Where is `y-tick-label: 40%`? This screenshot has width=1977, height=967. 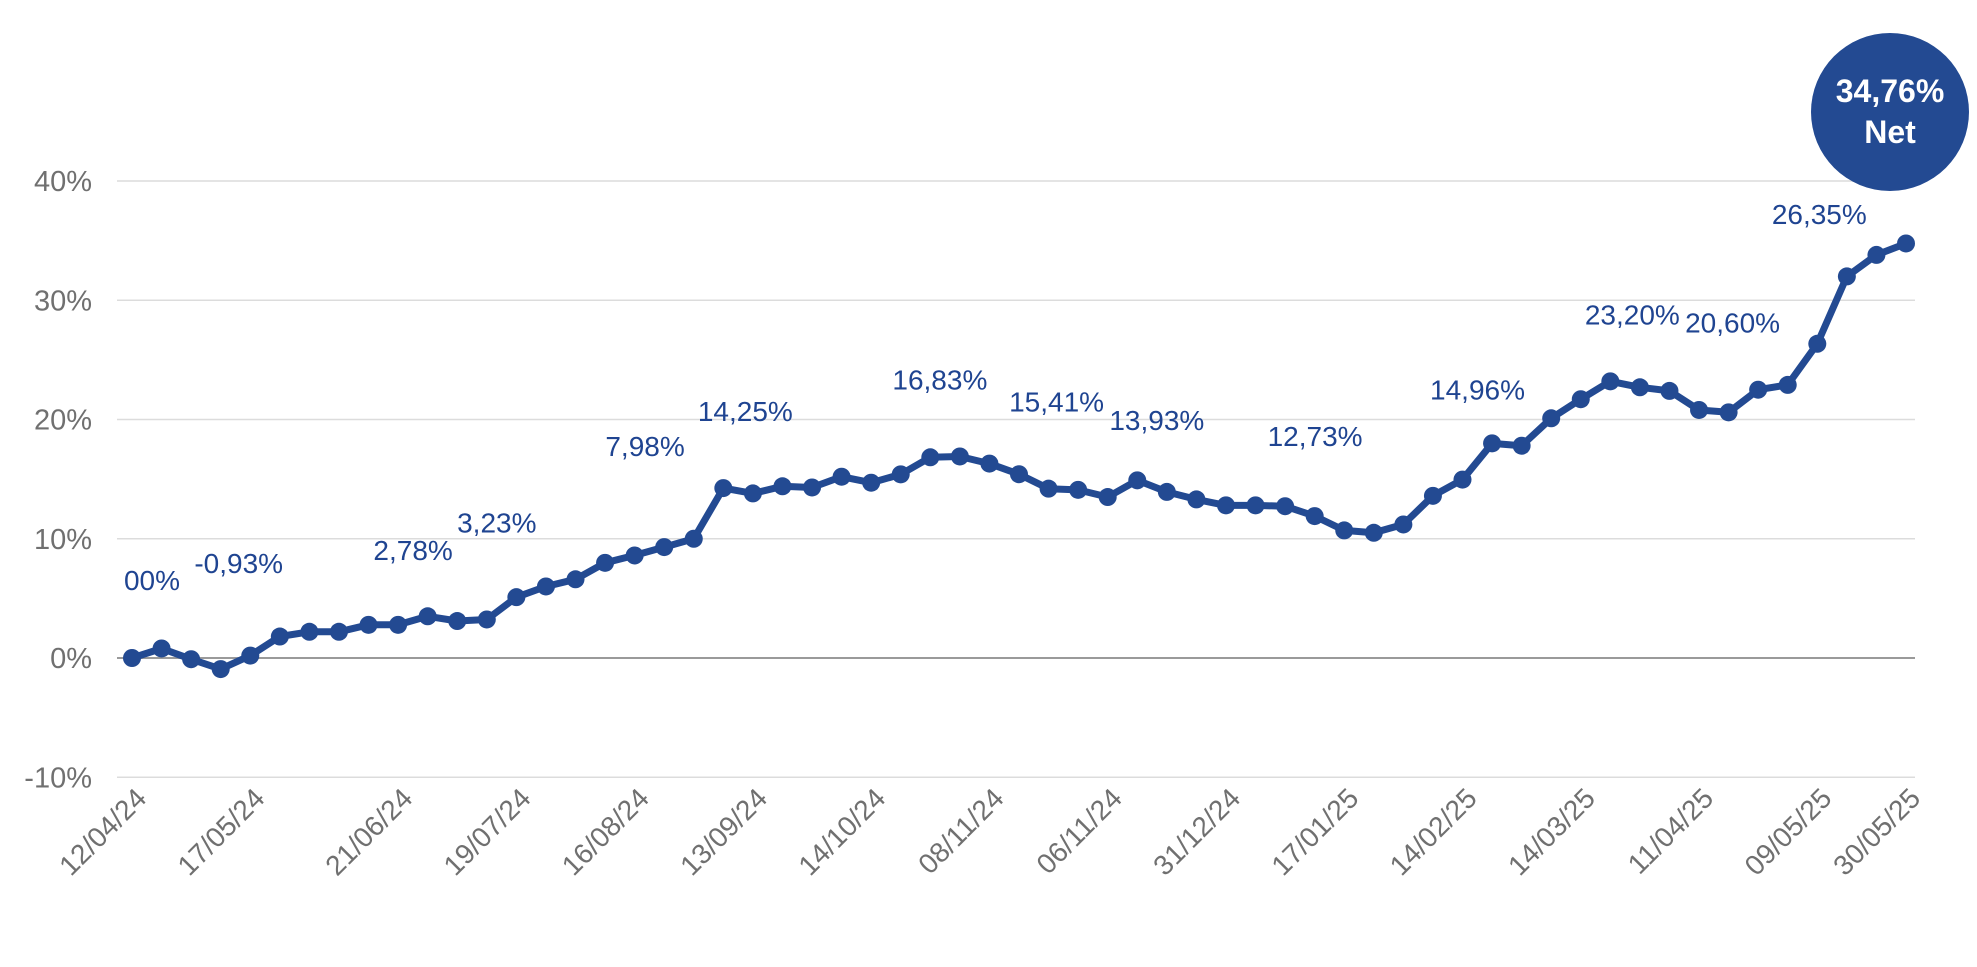
y-tick-label: 40% is located at coordinates (63, 182).